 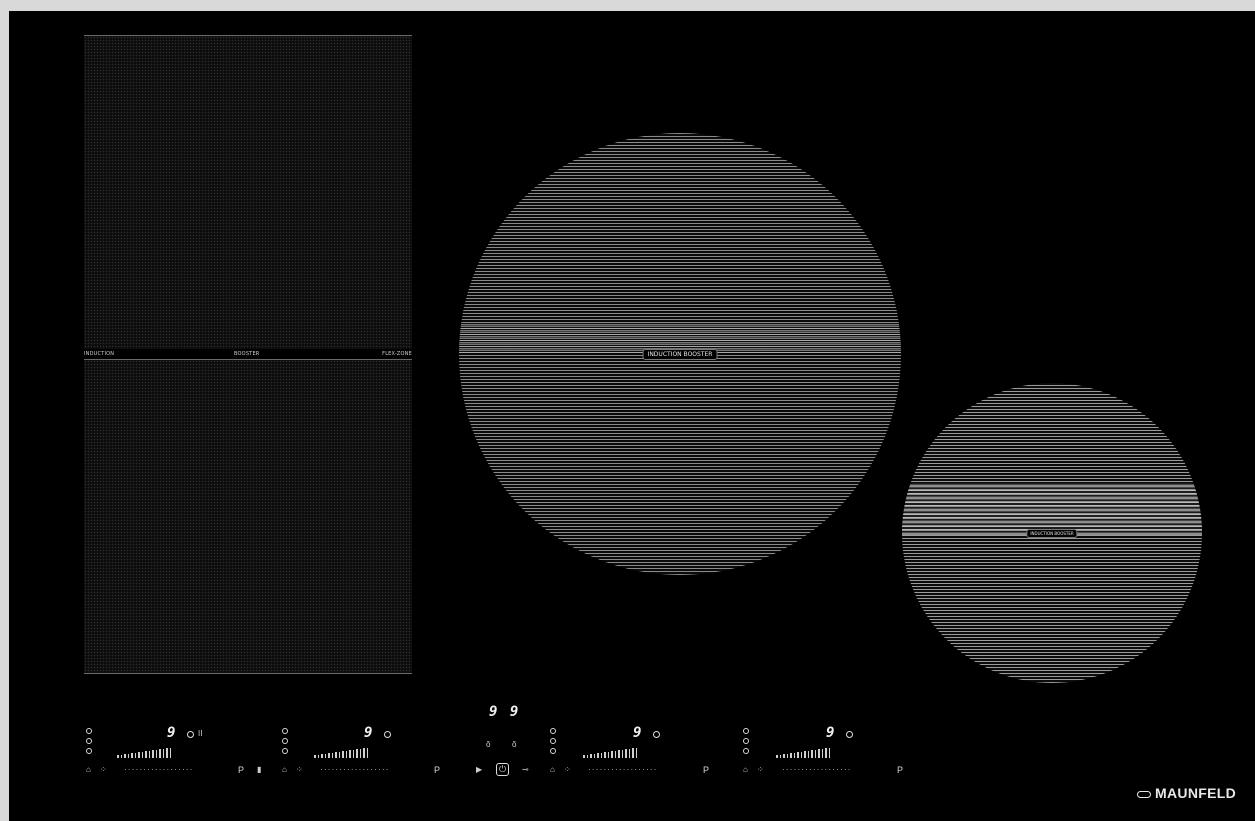 What do you see at coordinates (503, 769) in the screenshot?
I see `power-button: ⏻` at bounding box center [503, 769].